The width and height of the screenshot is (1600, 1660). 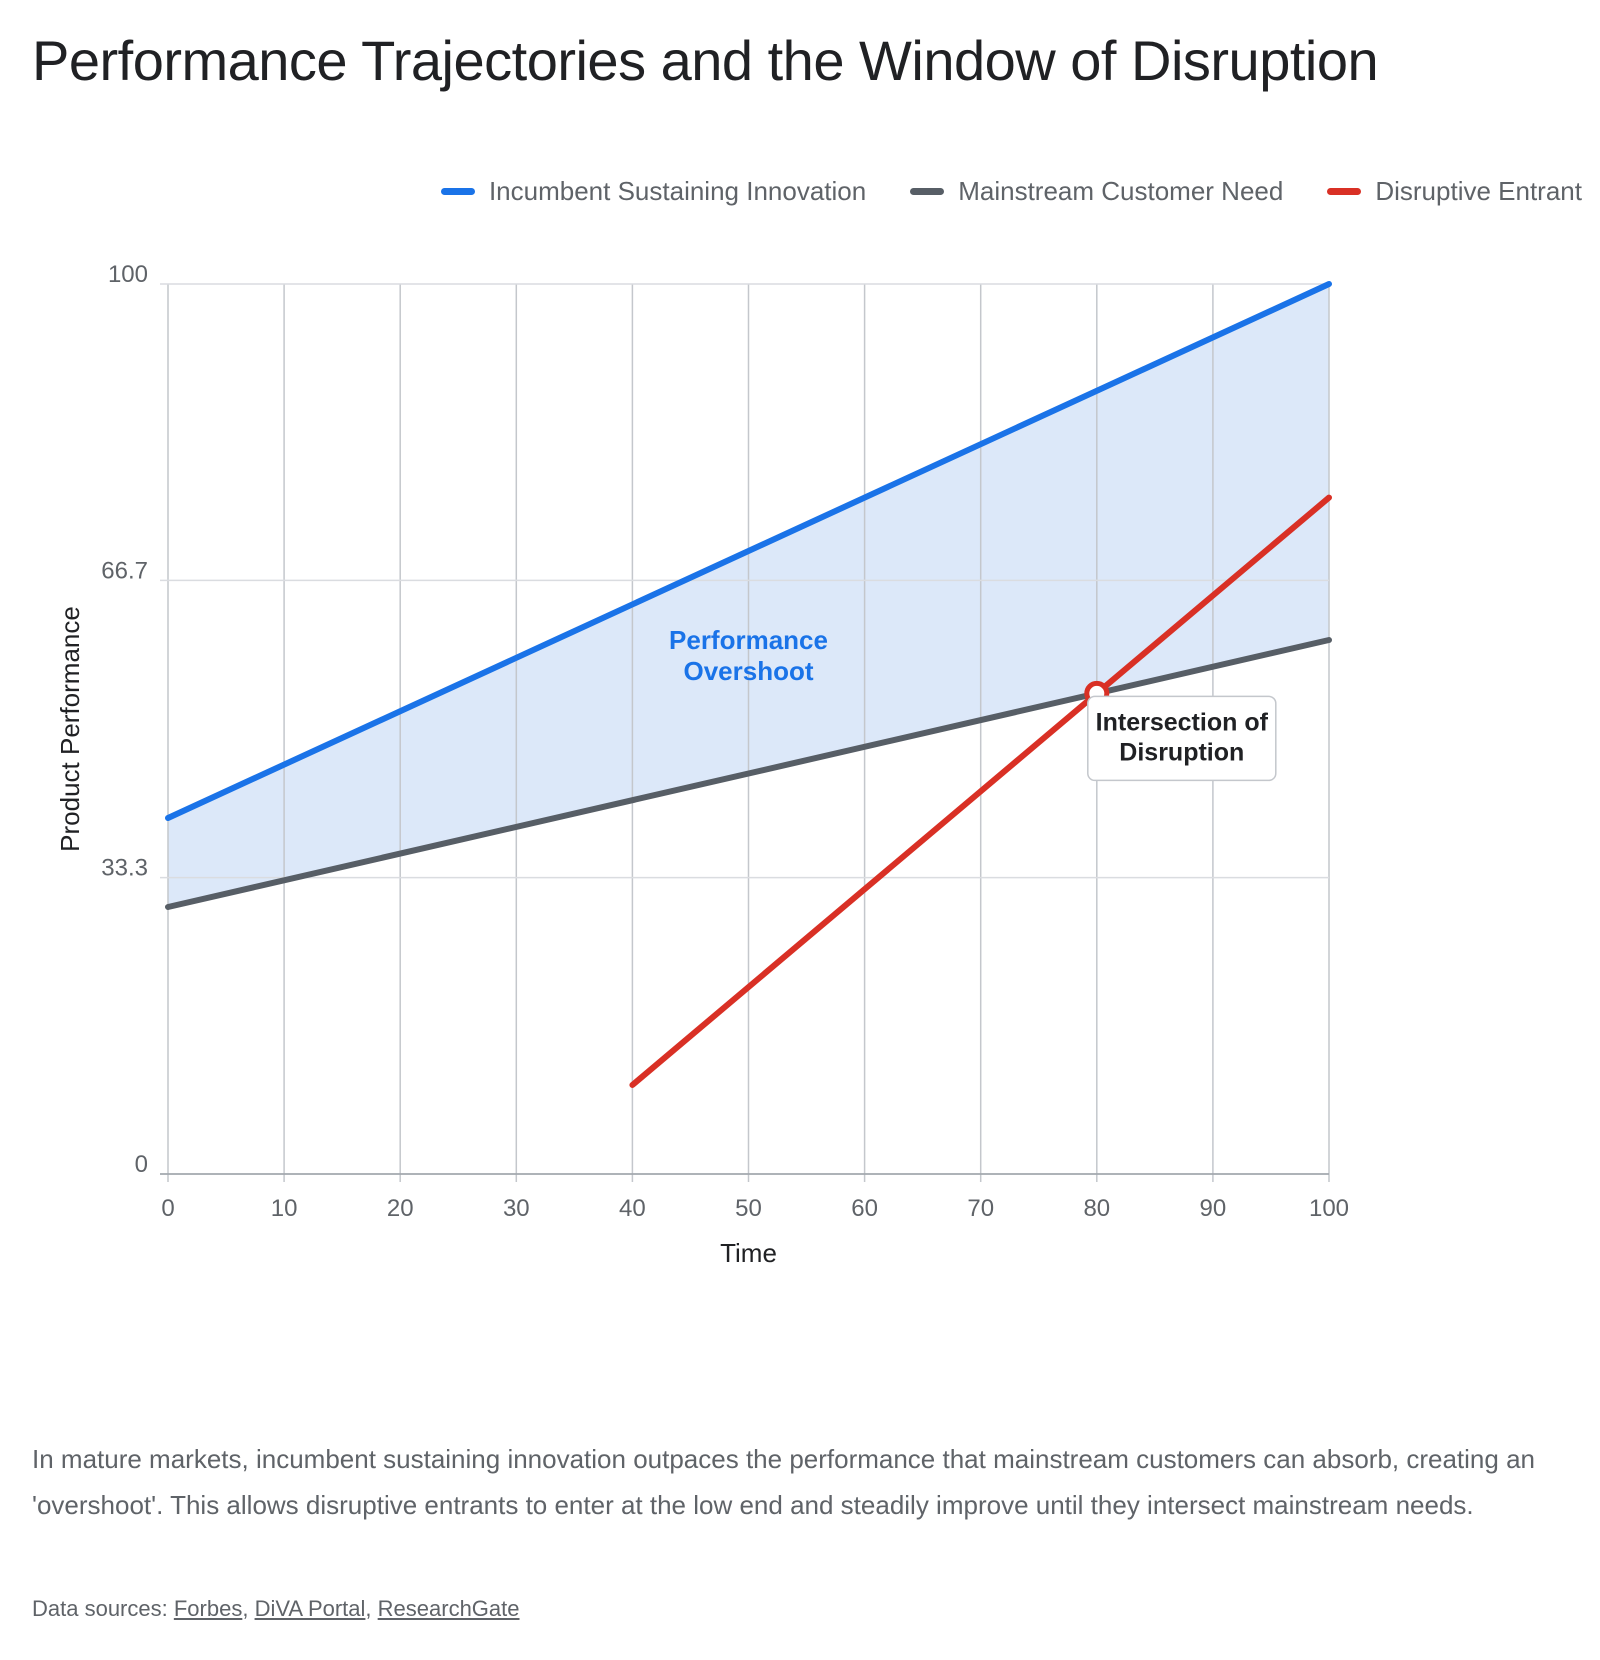 What do you see at coordinates (516, 1208) in the screenshot?
I see `x-tick-label: 30` at bounding box center [516, 1208].